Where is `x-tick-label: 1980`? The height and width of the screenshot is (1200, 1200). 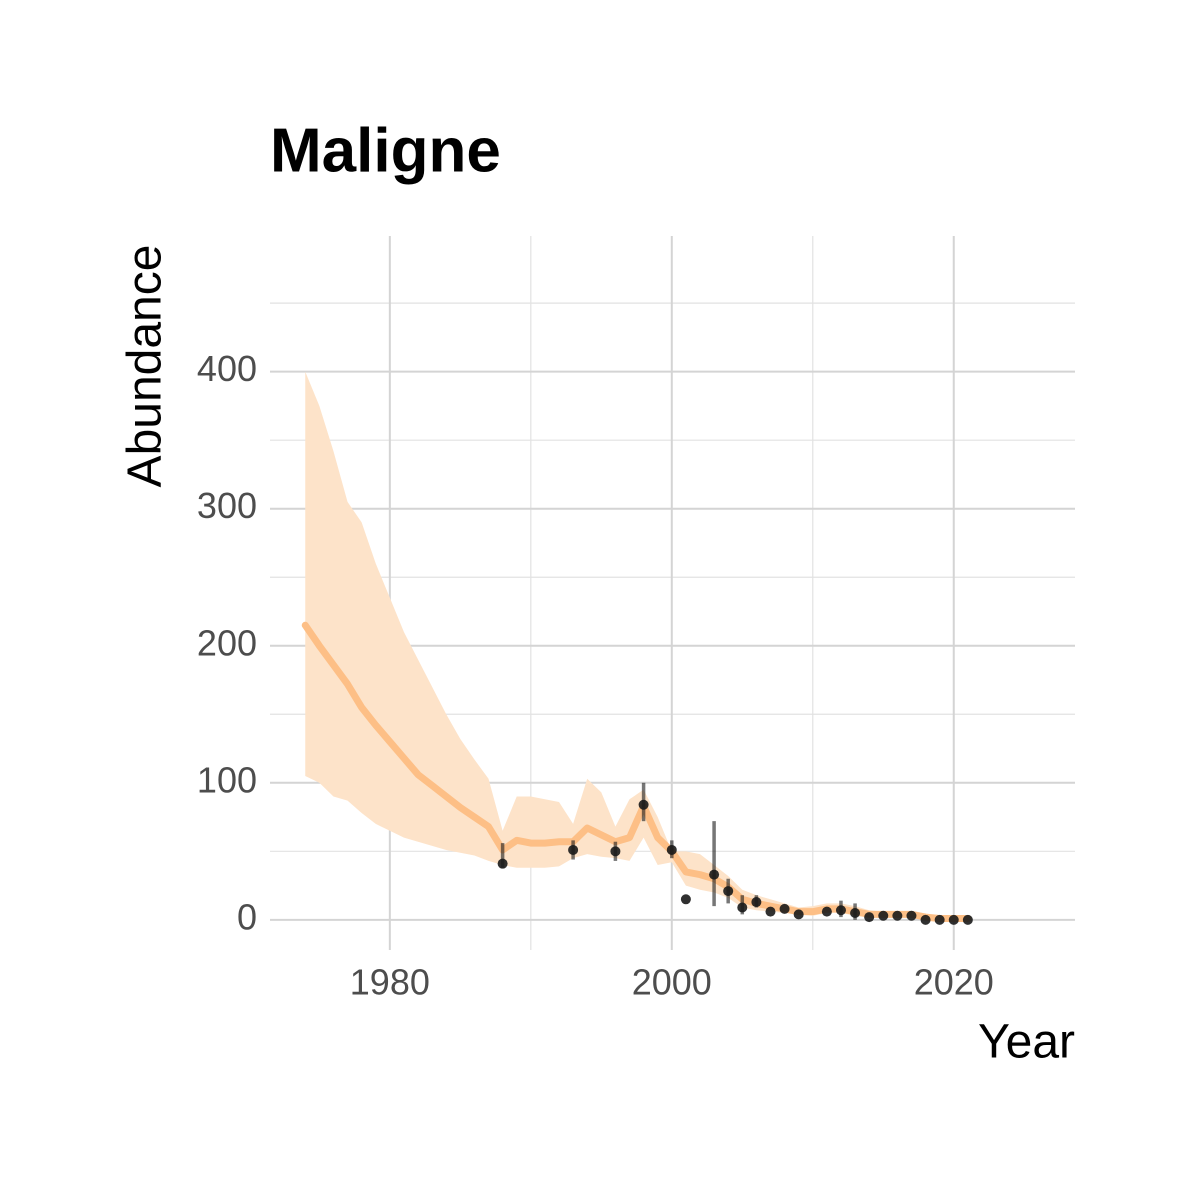
x-tick-label: 1980 is located at coordinates (390, 982).